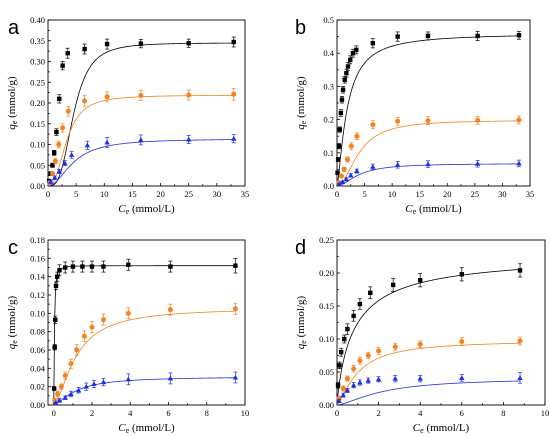 Image resolution: width=550 pixels, height=437 pixels. Describe the element at coordinates (37, 145) in the screenshot. I see `y-tick-label: 0.10` at that location.